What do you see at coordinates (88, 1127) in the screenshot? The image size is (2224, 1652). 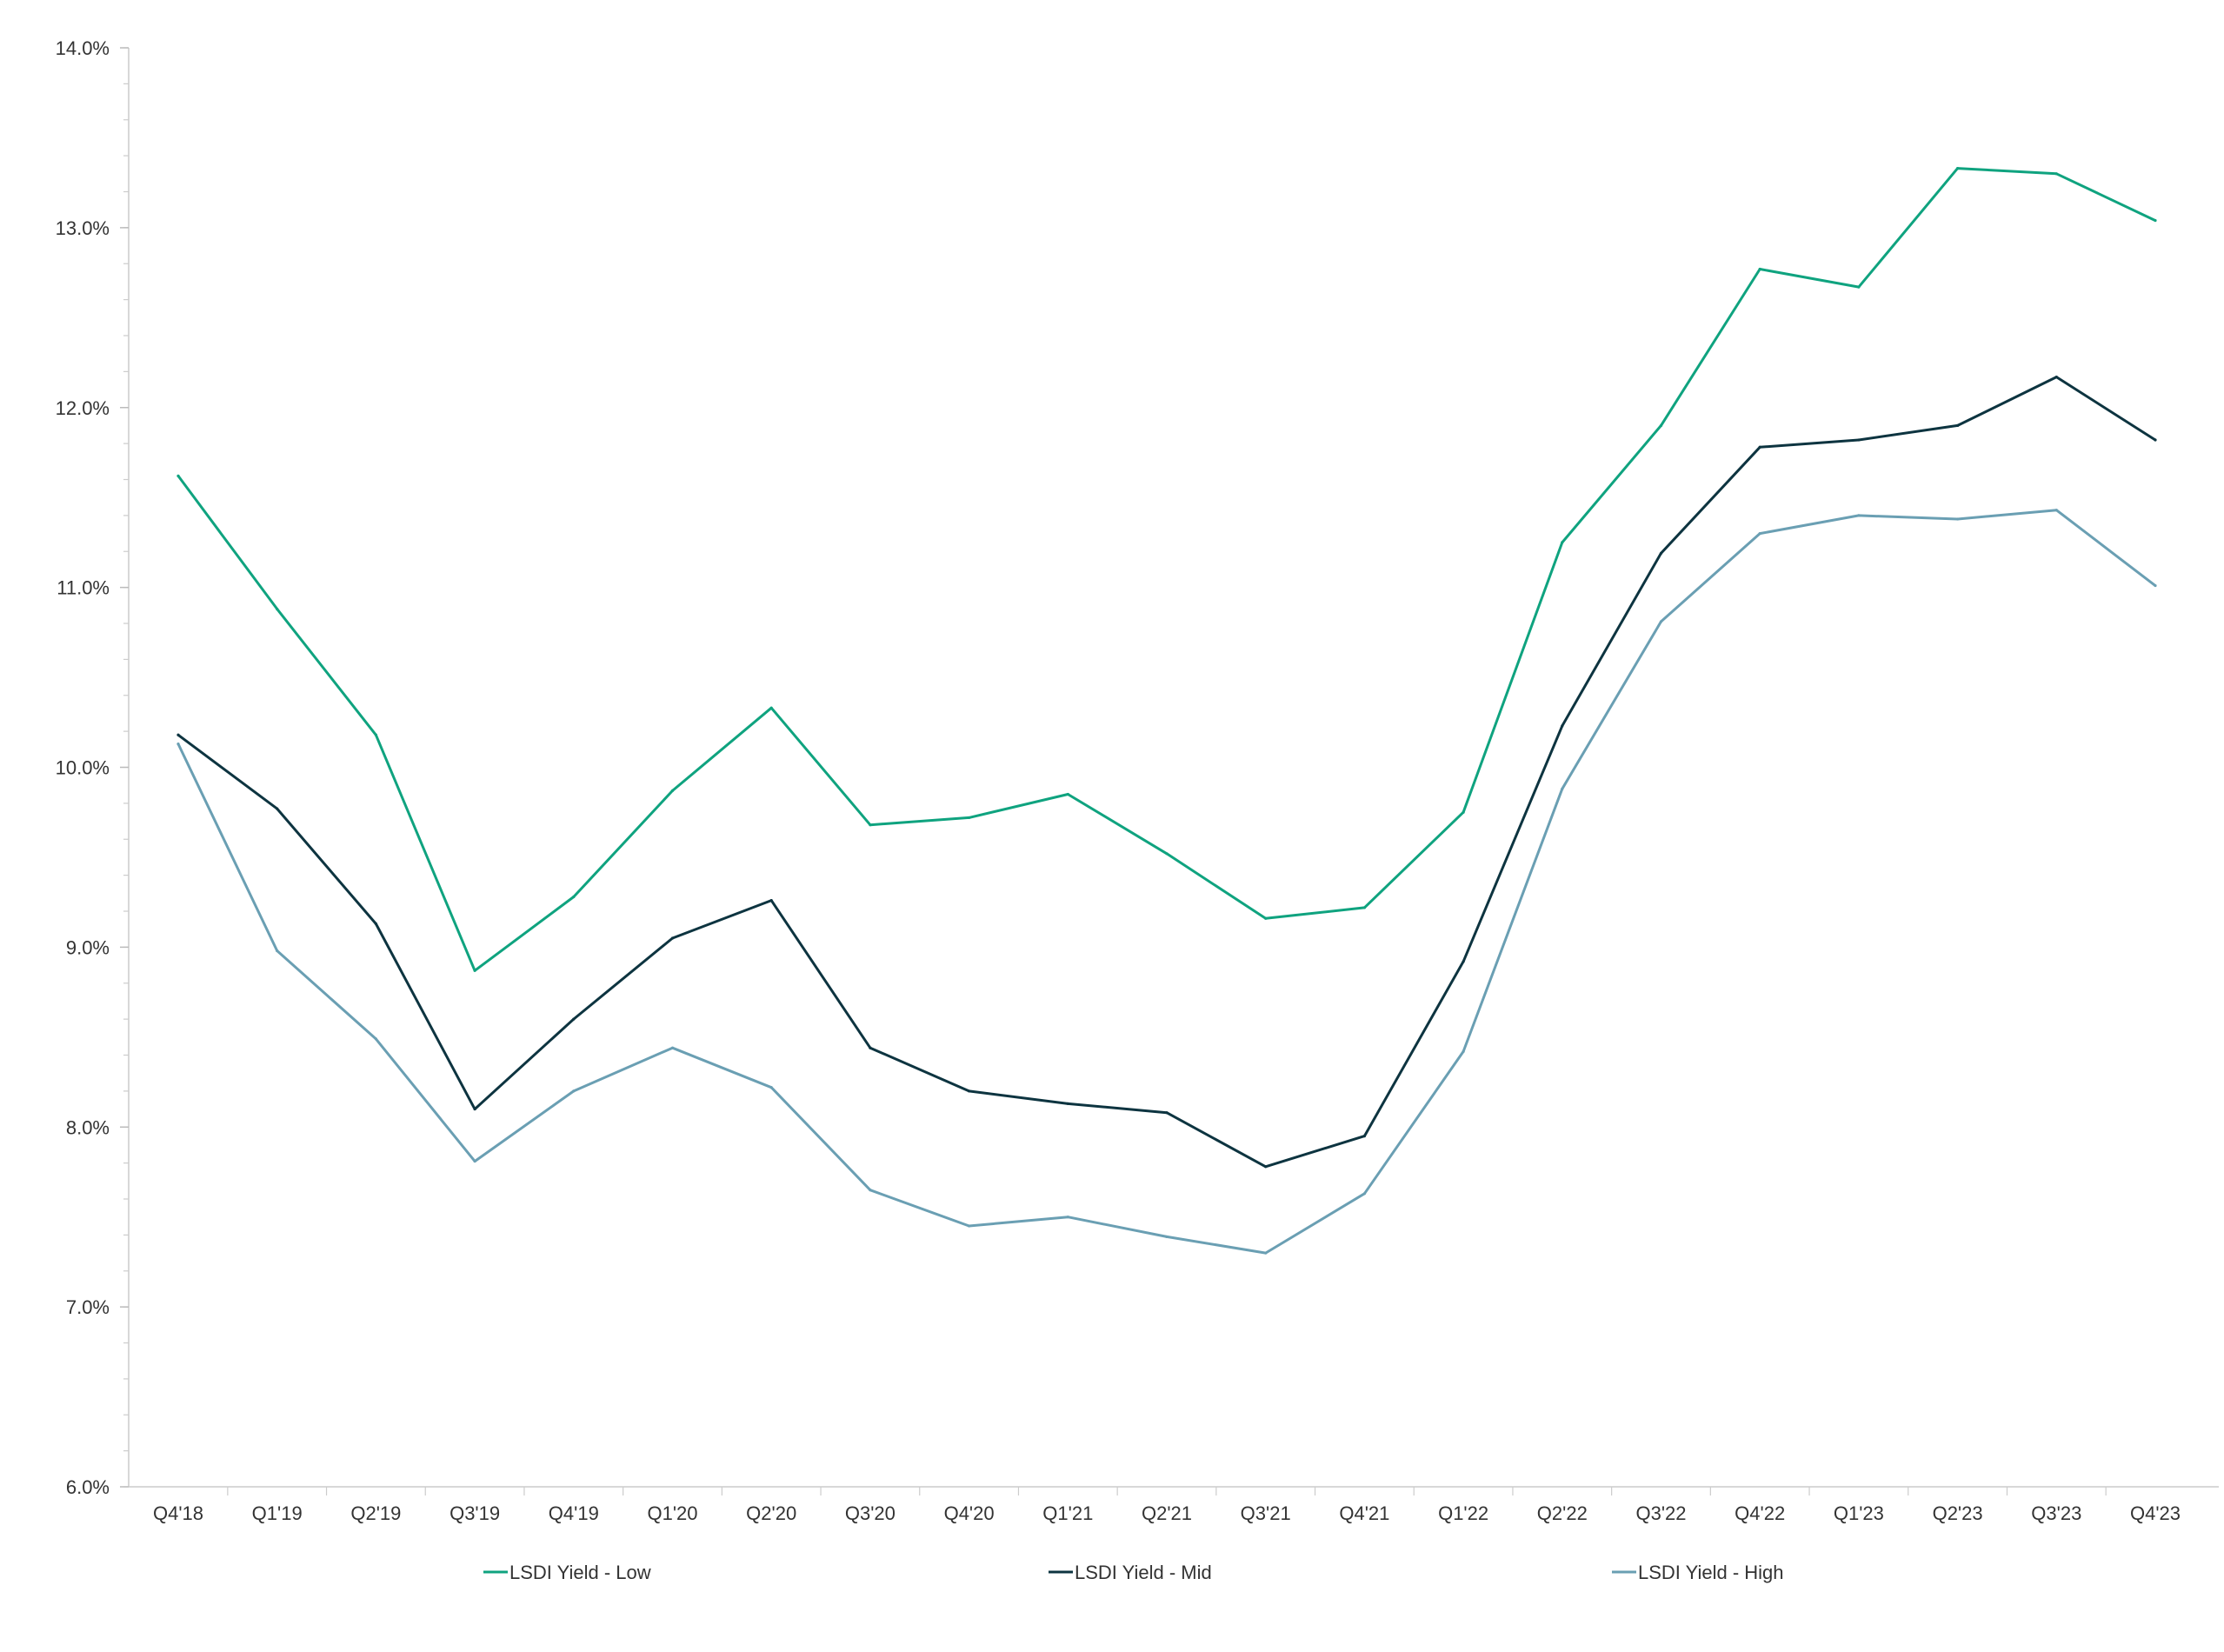 I see `y-tick-label: 8.0%` at bounding box center [88, 1127].